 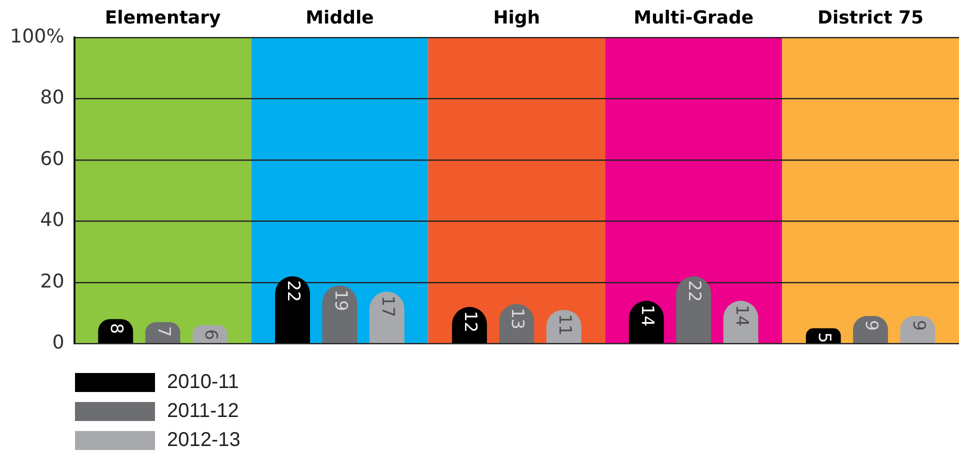 I want to click on legend-label: 2010-11, so click(x=203, y=382).